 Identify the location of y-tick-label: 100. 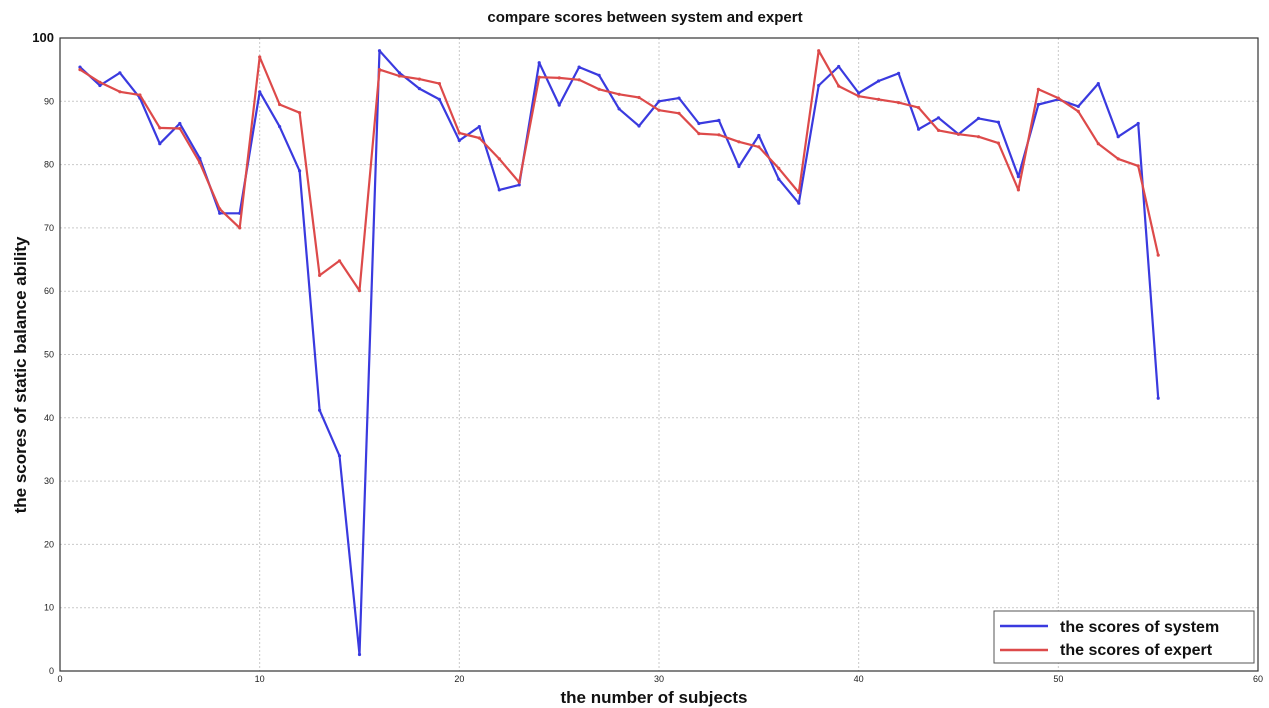
(43, 37).